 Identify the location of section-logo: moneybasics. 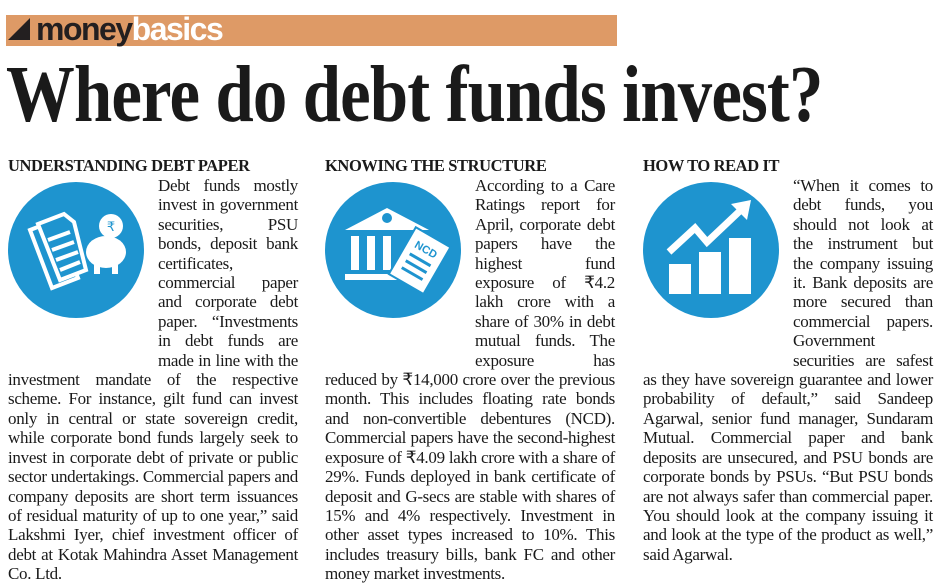
(130, 29).